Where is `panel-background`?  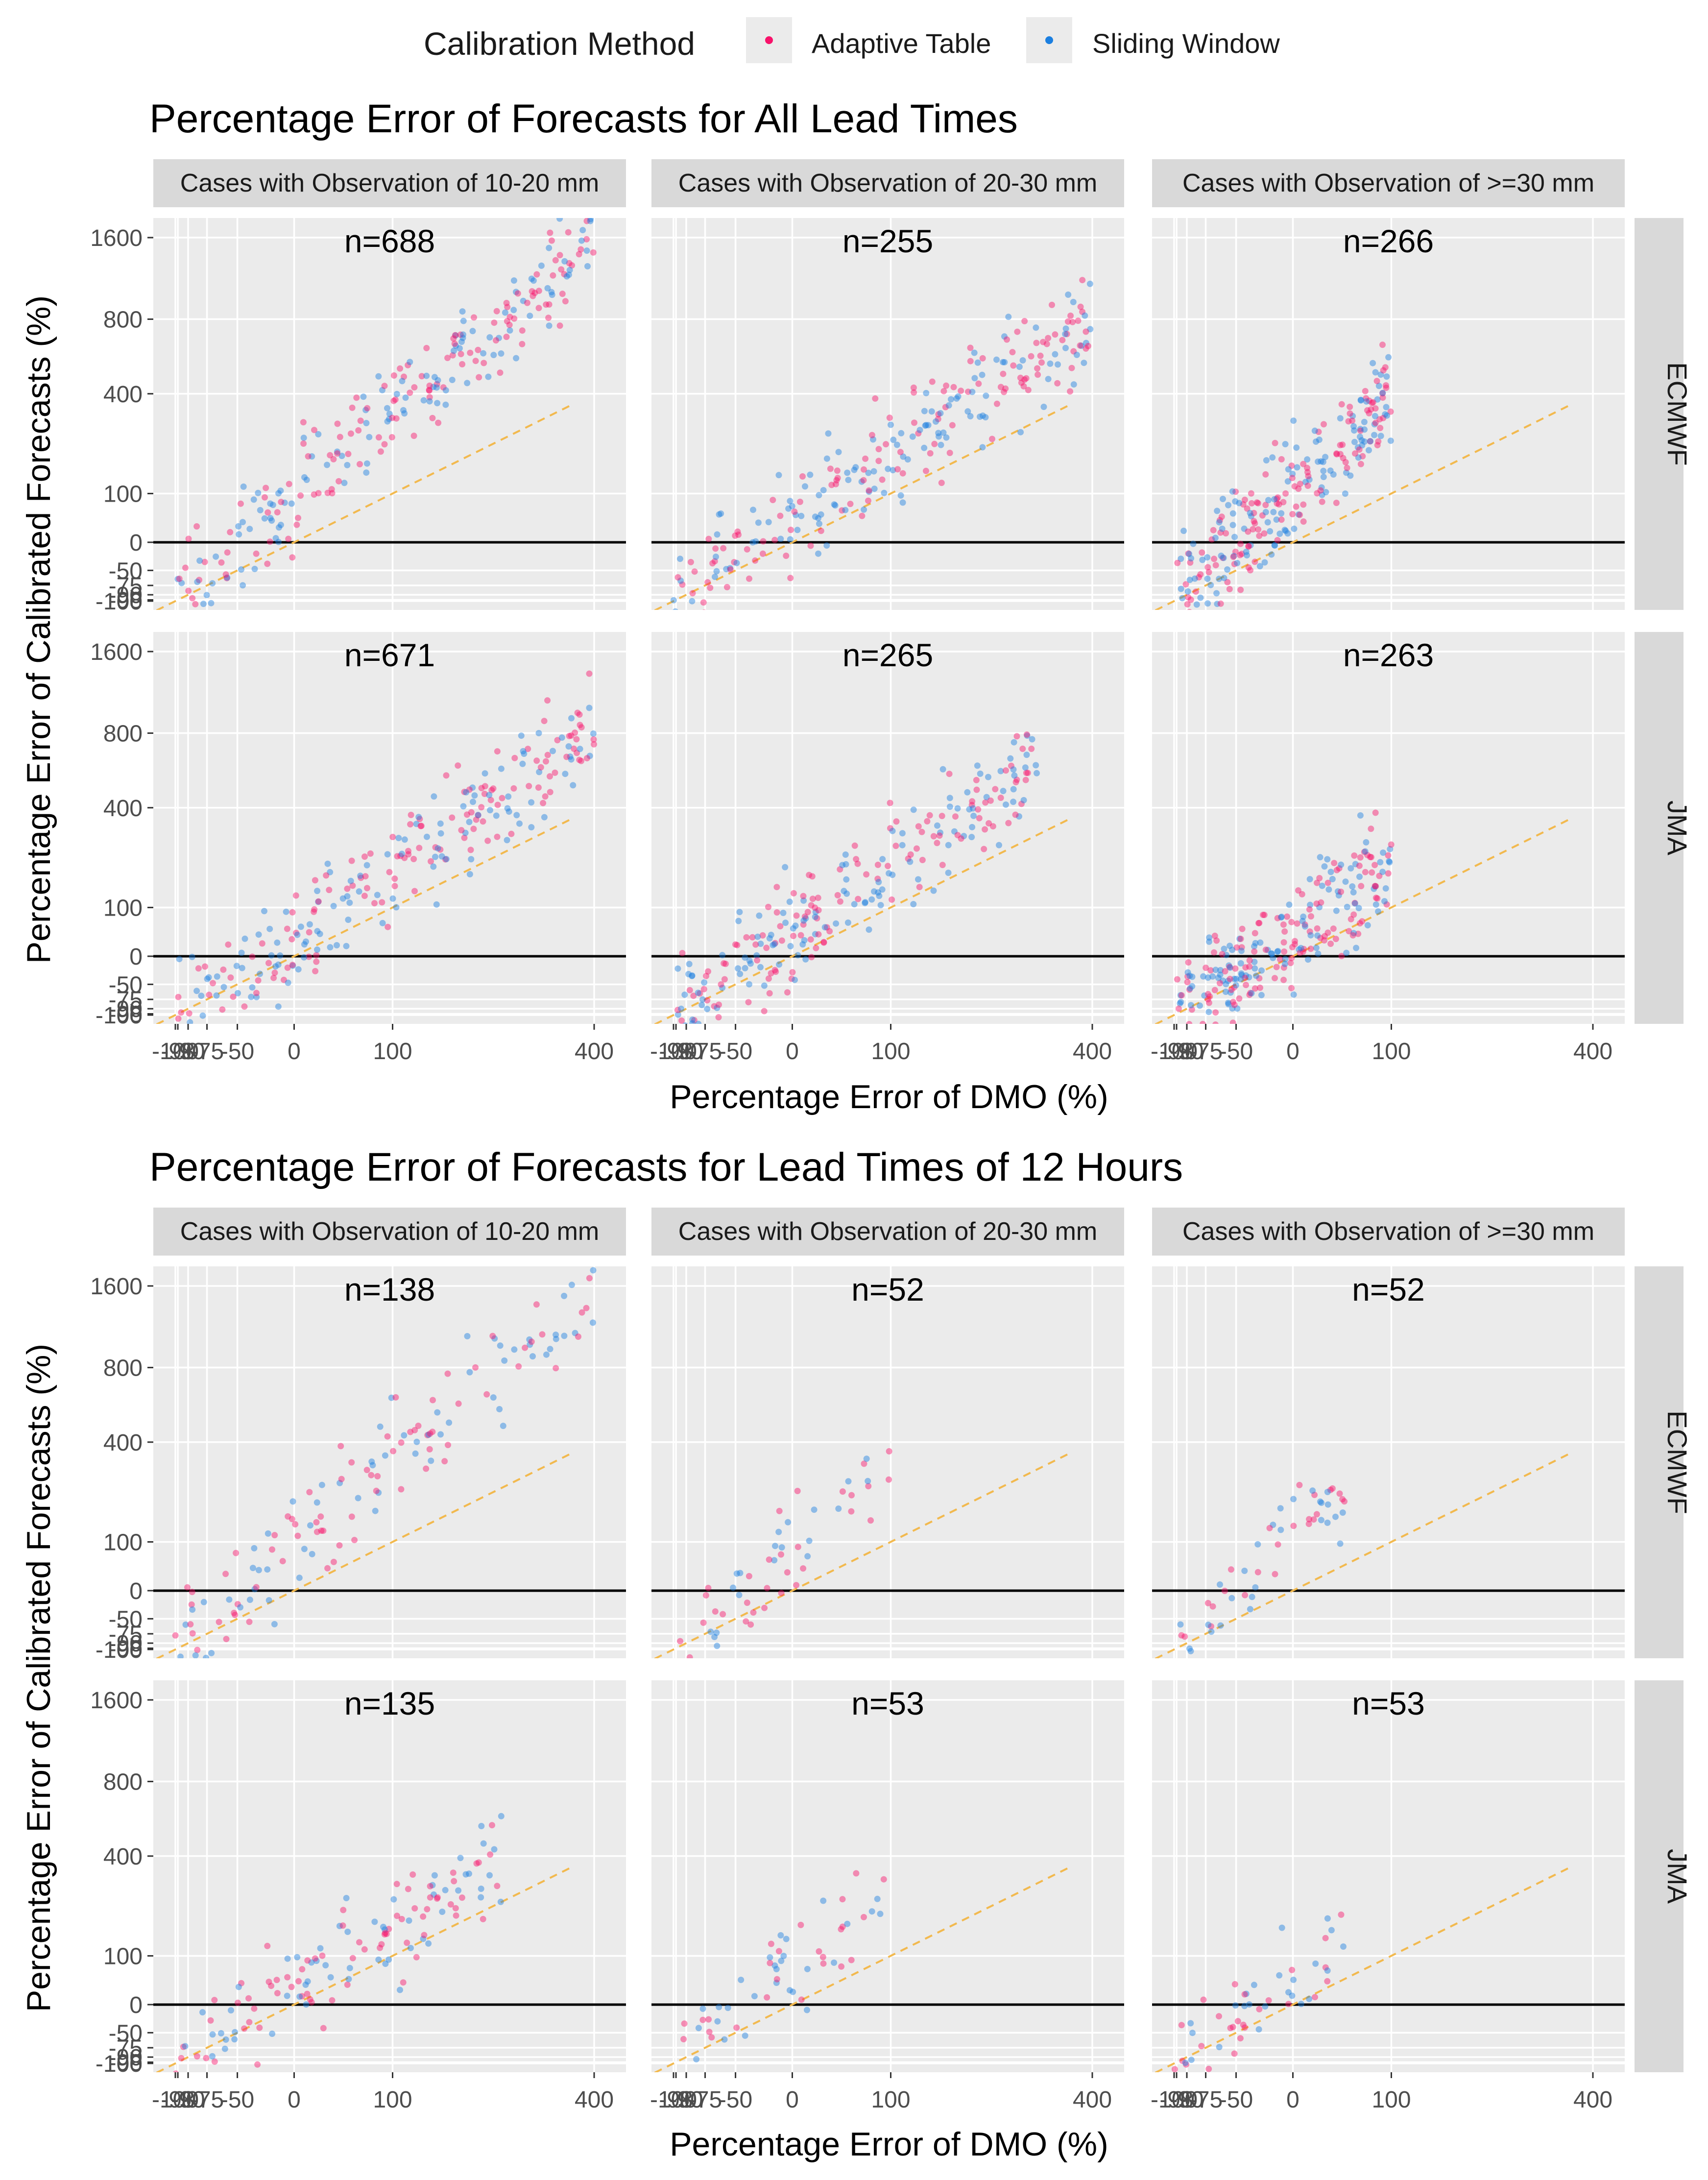 panel-background is located at coordinates (389, 1876).